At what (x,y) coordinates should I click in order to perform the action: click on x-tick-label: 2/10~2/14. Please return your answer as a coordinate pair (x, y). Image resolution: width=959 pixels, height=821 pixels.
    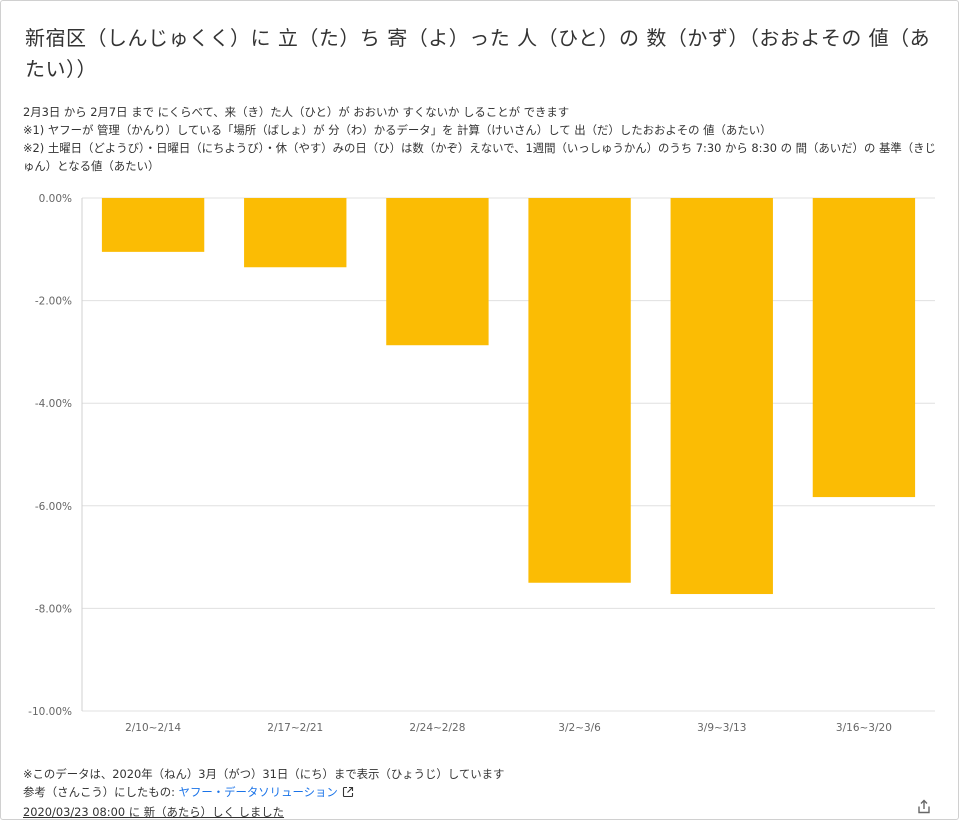
    Looking at the image, I should click on (153, 728).